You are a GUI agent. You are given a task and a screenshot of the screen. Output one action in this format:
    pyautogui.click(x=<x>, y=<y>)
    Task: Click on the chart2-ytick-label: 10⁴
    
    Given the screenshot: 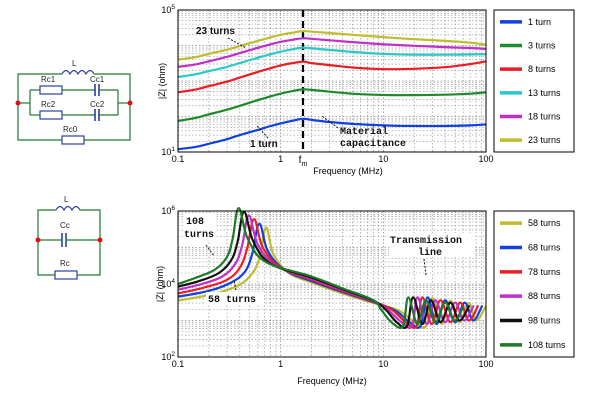 What is the action you would take?
    pyautogui.click(x=168, y=283)
    